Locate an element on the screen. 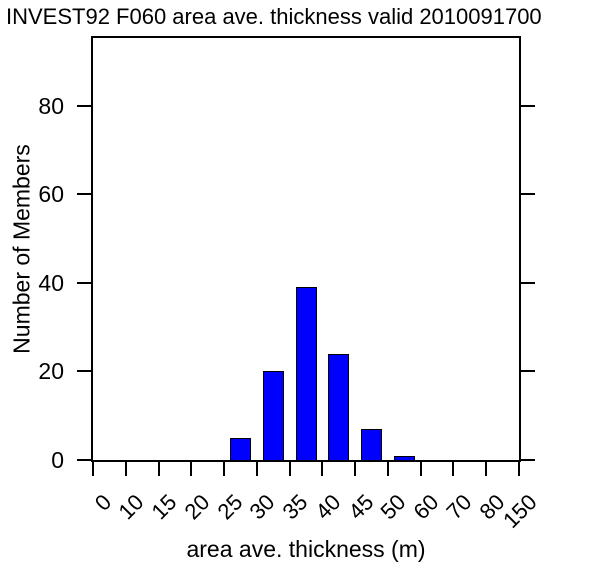 This screenshot has width=600, height=570. x-axis-tick-label: 0 is located at coordinates (102, 502).